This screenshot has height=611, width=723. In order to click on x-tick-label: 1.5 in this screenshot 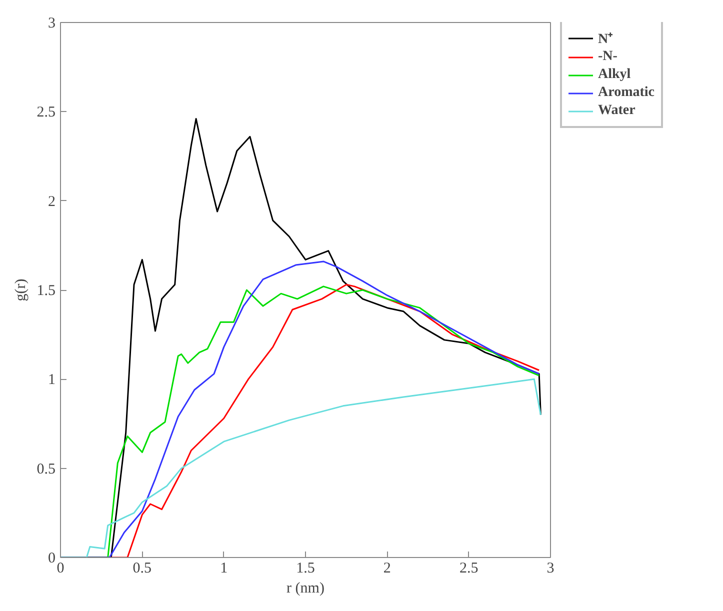, I will do `click(305, 568)`.